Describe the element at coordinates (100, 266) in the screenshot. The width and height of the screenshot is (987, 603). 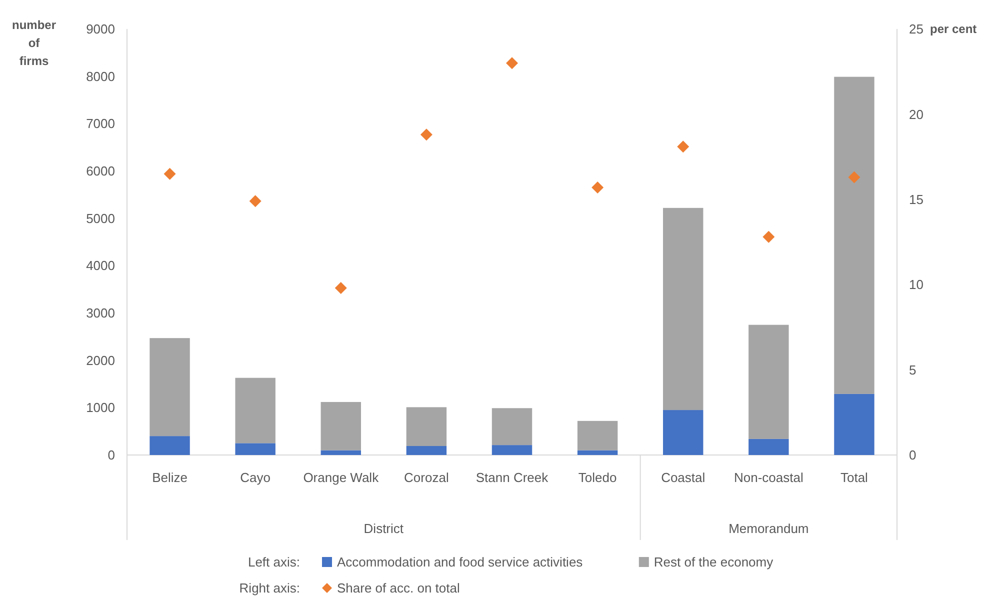
I see `y-tick-label: 4000` at that location.